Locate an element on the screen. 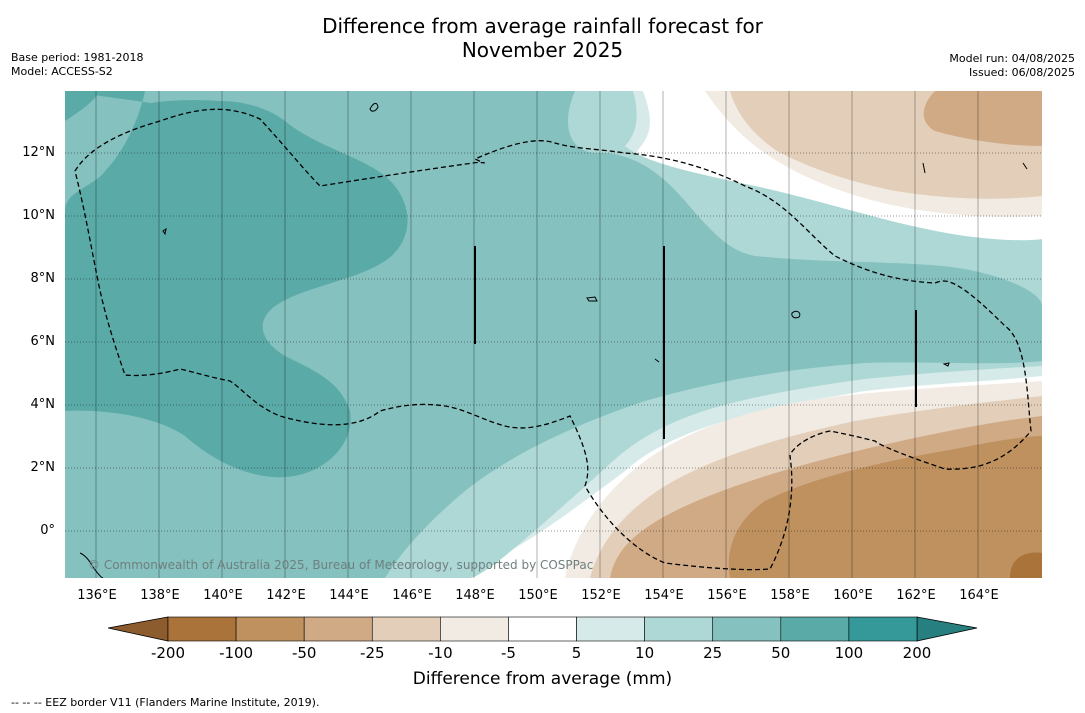 Image resolution: width=1085 pixels, height=713 pixels. model-text: Model: ACCESS-S2 is located at coordinates (62, 71).